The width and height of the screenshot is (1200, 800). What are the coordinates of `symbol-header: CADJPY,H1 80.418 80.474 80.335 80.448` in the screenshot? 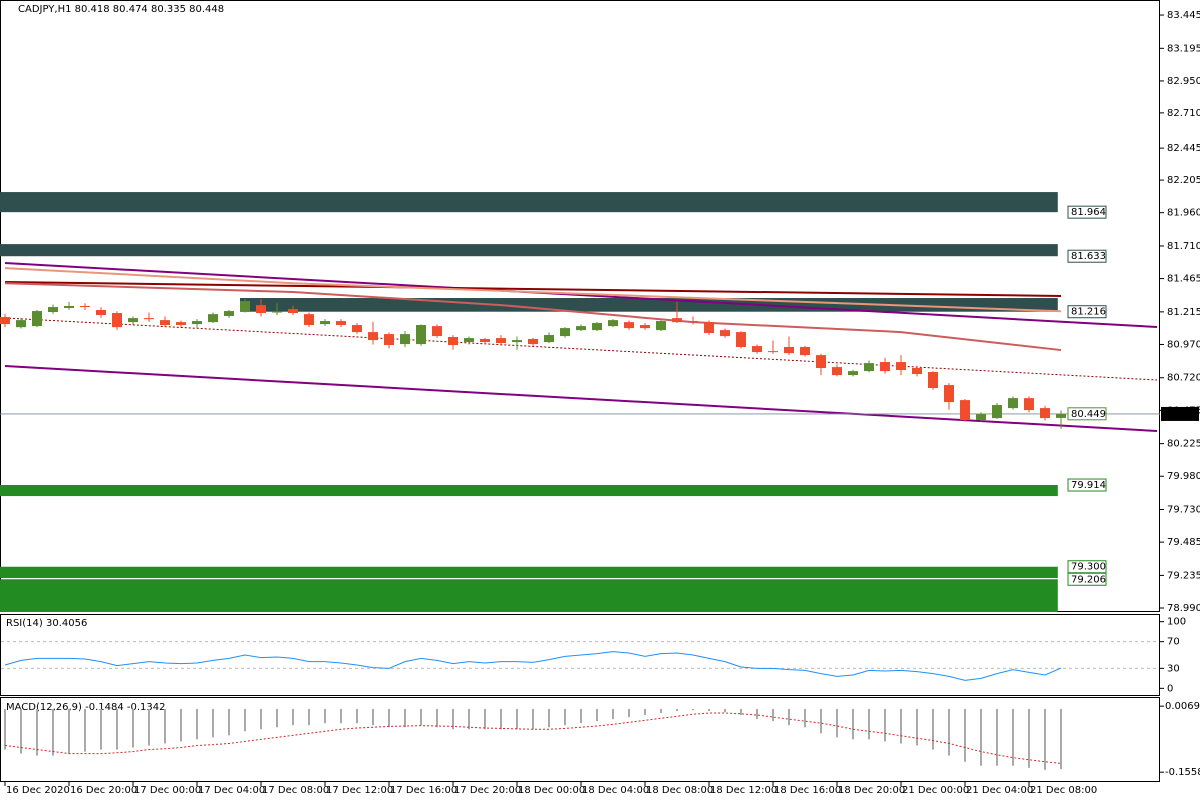 It's located at (121, 9).